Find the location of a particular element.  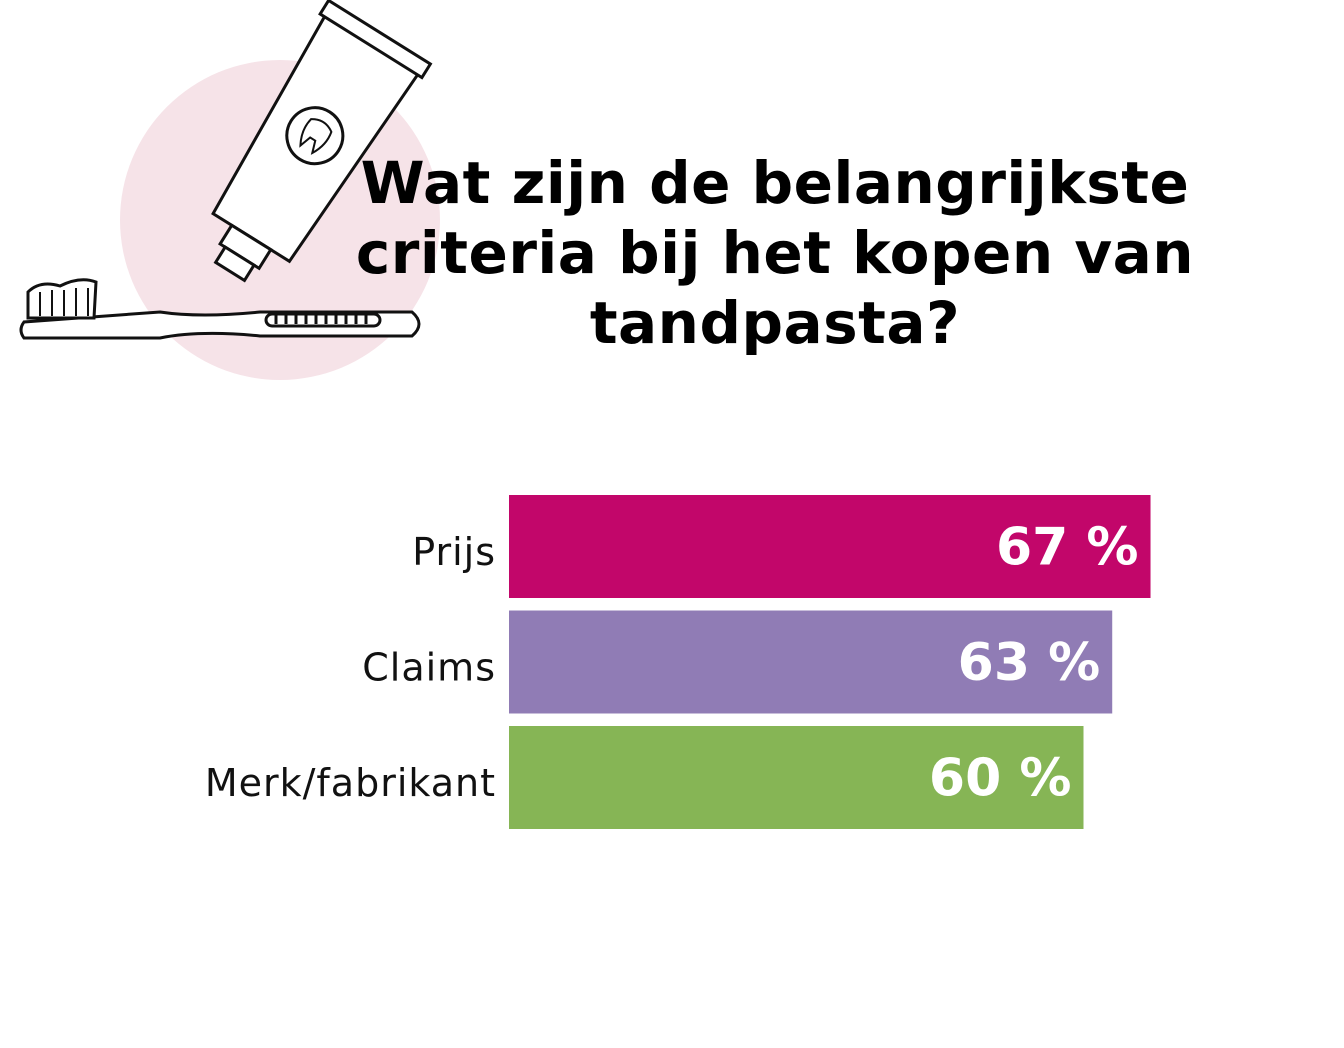

value-label: 63 % is located at coordinates (1029, 663).